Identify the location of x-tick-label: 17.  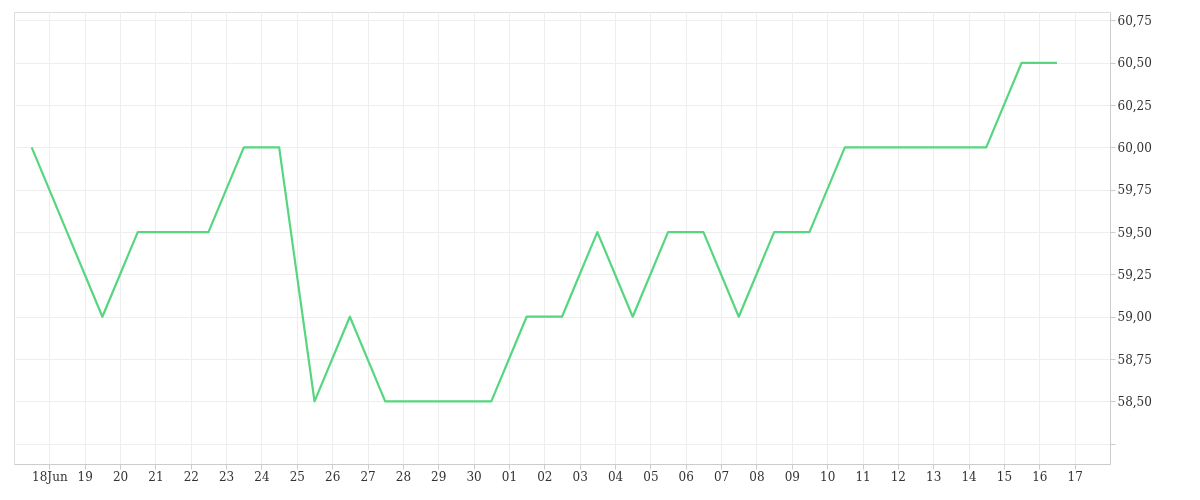
(1075, 476).